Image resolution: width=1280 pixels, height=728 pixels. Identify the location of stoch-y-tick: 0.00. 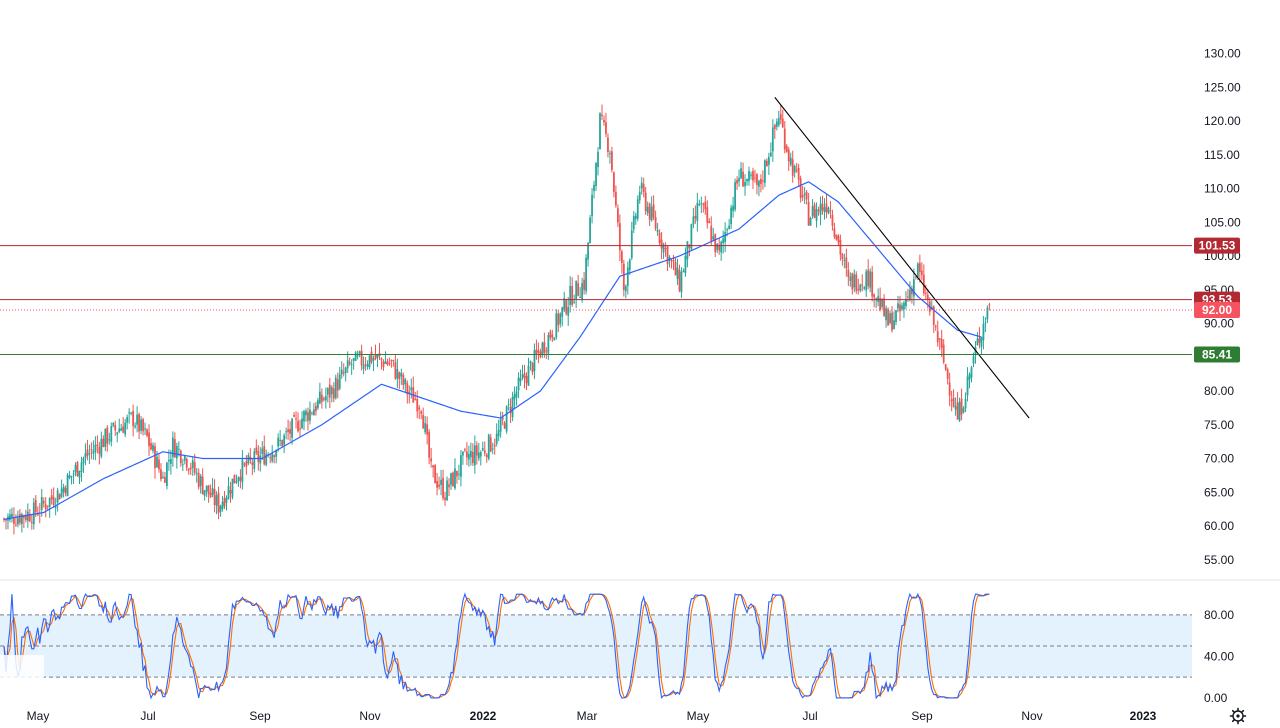
(1216, 698).